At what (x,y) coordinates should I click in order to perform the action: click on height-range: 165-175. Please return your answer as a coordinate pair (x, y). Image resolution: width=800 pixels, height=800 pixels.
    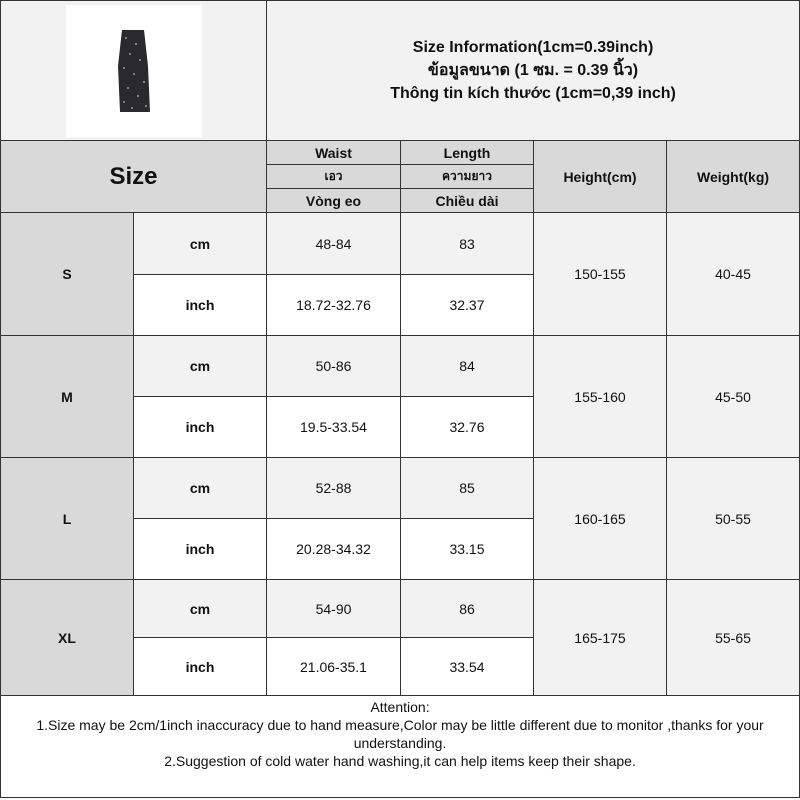
    Looking at the image, I should click on (600, 637).